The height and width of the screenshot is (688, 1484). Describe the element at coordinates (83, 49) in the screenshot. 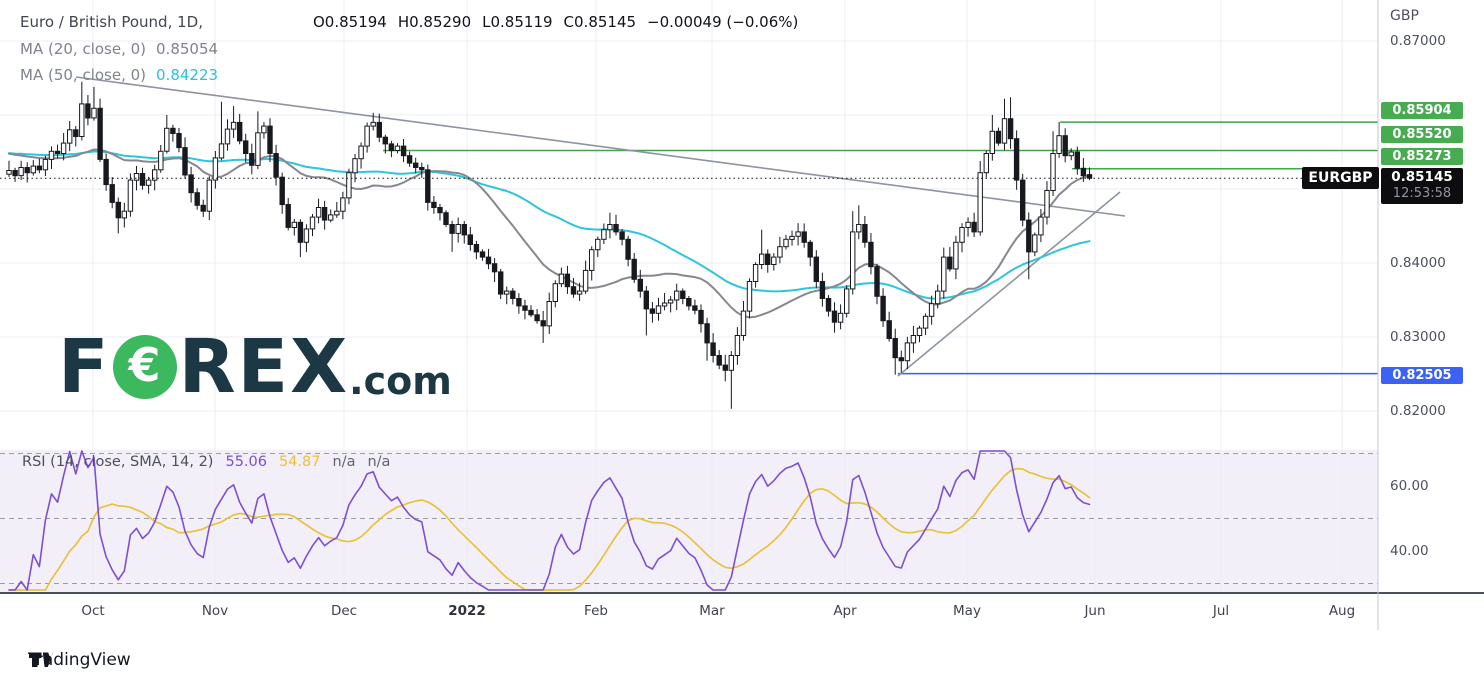

I see `ma20-label: MA (20, close, 0)` at that location.